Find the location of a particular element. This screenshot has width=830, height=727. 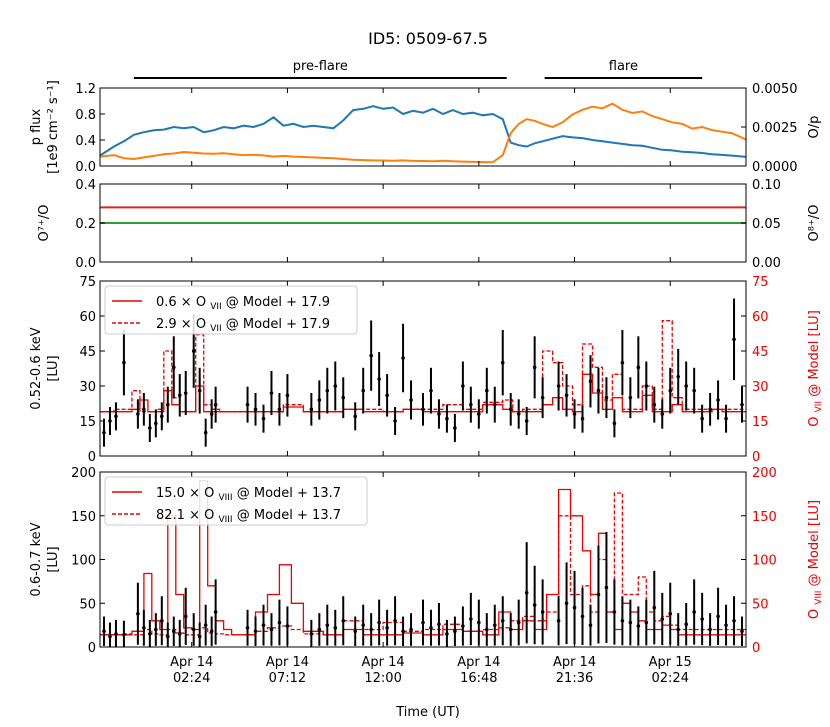

y-axis-label: [1e9 cm⁻² s⁻¹] is located at coordinates (53, 127).